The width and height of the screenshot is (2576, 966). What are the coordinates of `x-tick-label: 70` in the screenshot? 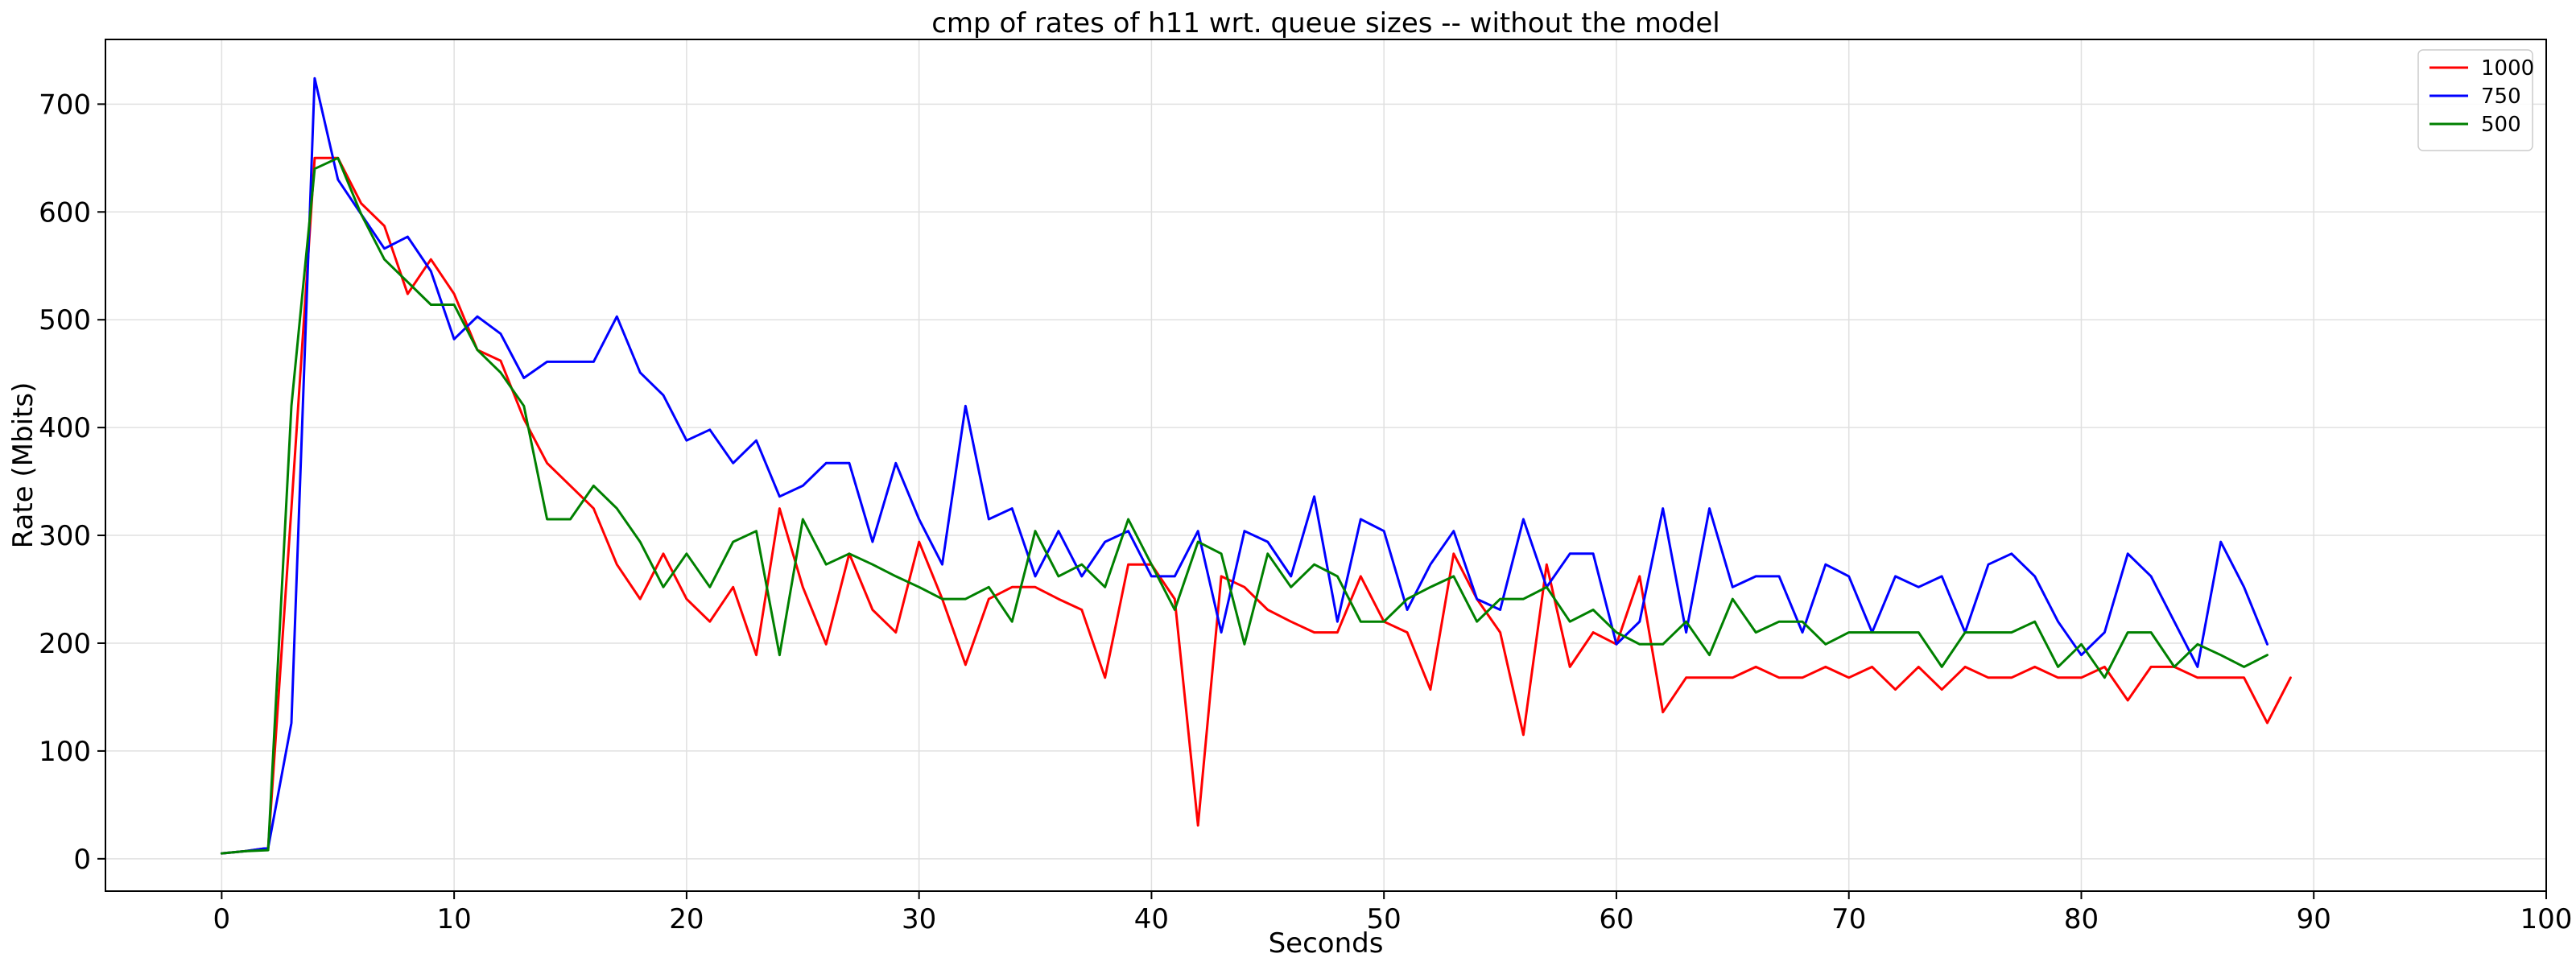 It's located at (1849, 919).